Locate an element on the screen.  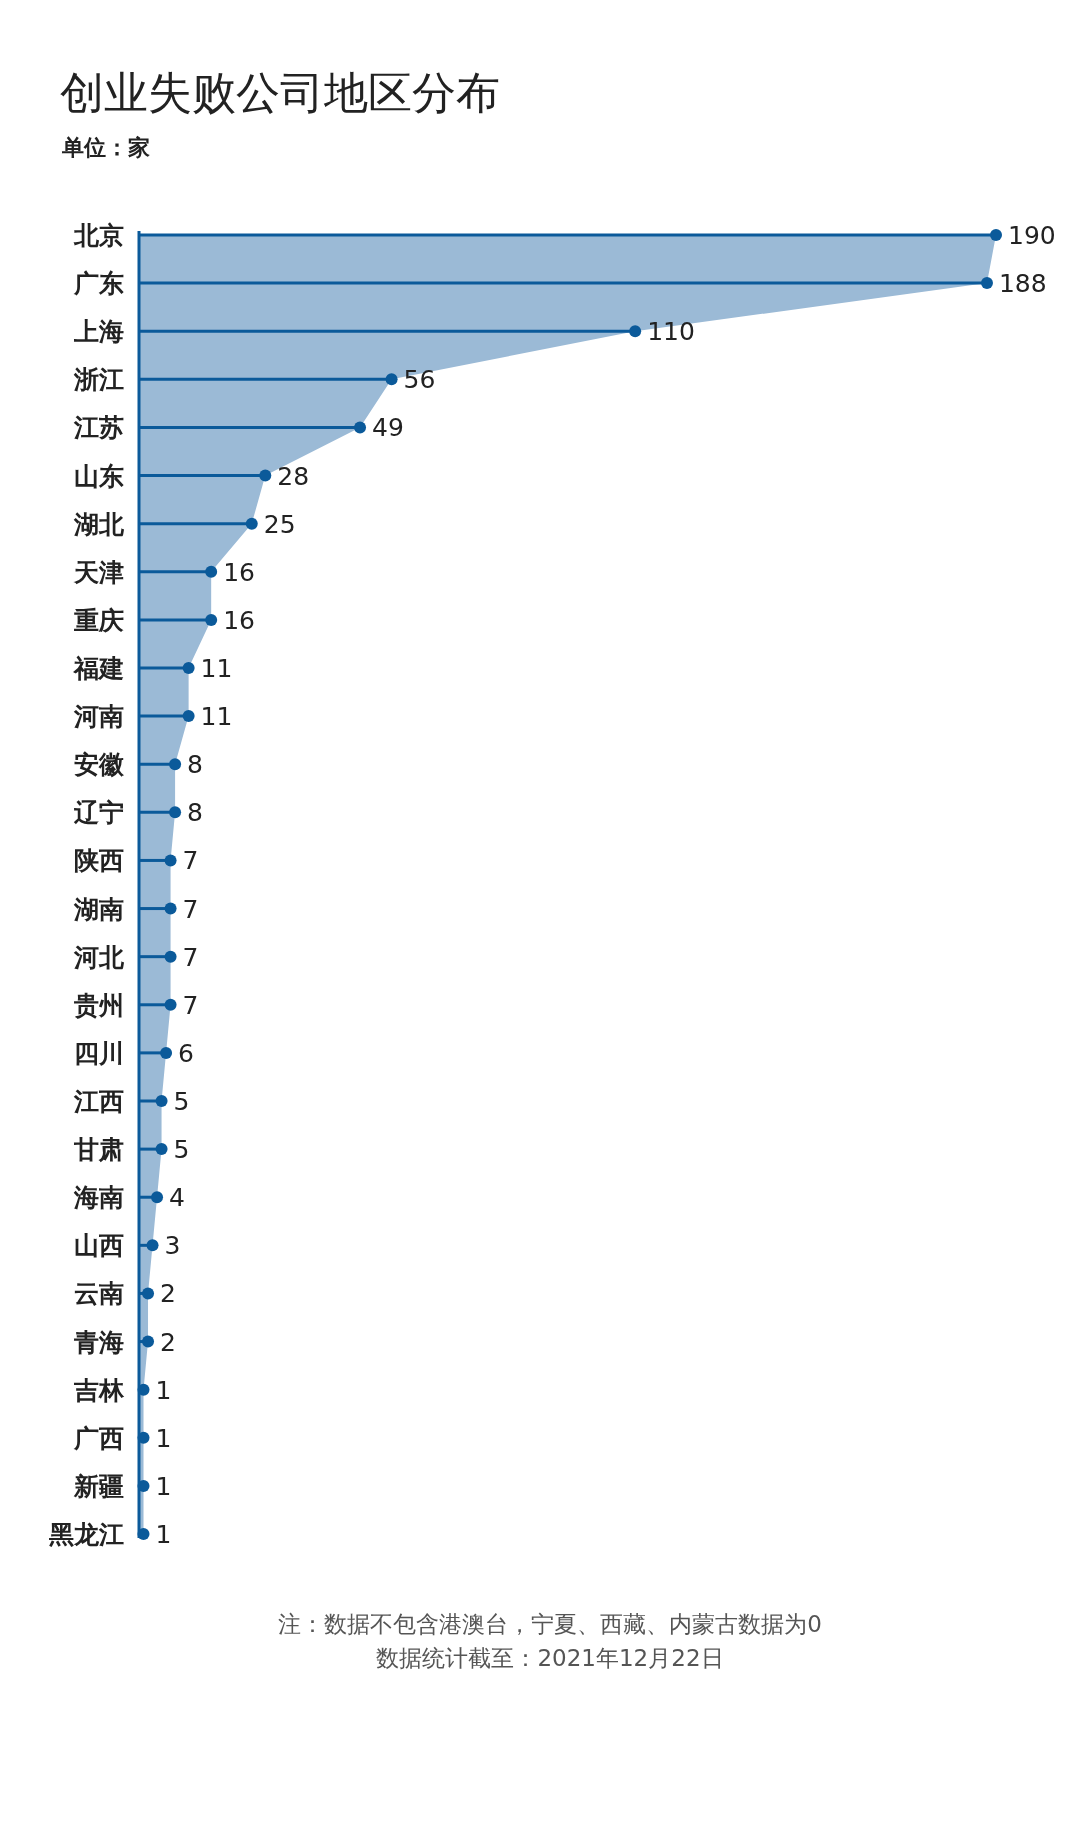
chart-subtitle: 单位：家 is located at coordinates (105, 147).